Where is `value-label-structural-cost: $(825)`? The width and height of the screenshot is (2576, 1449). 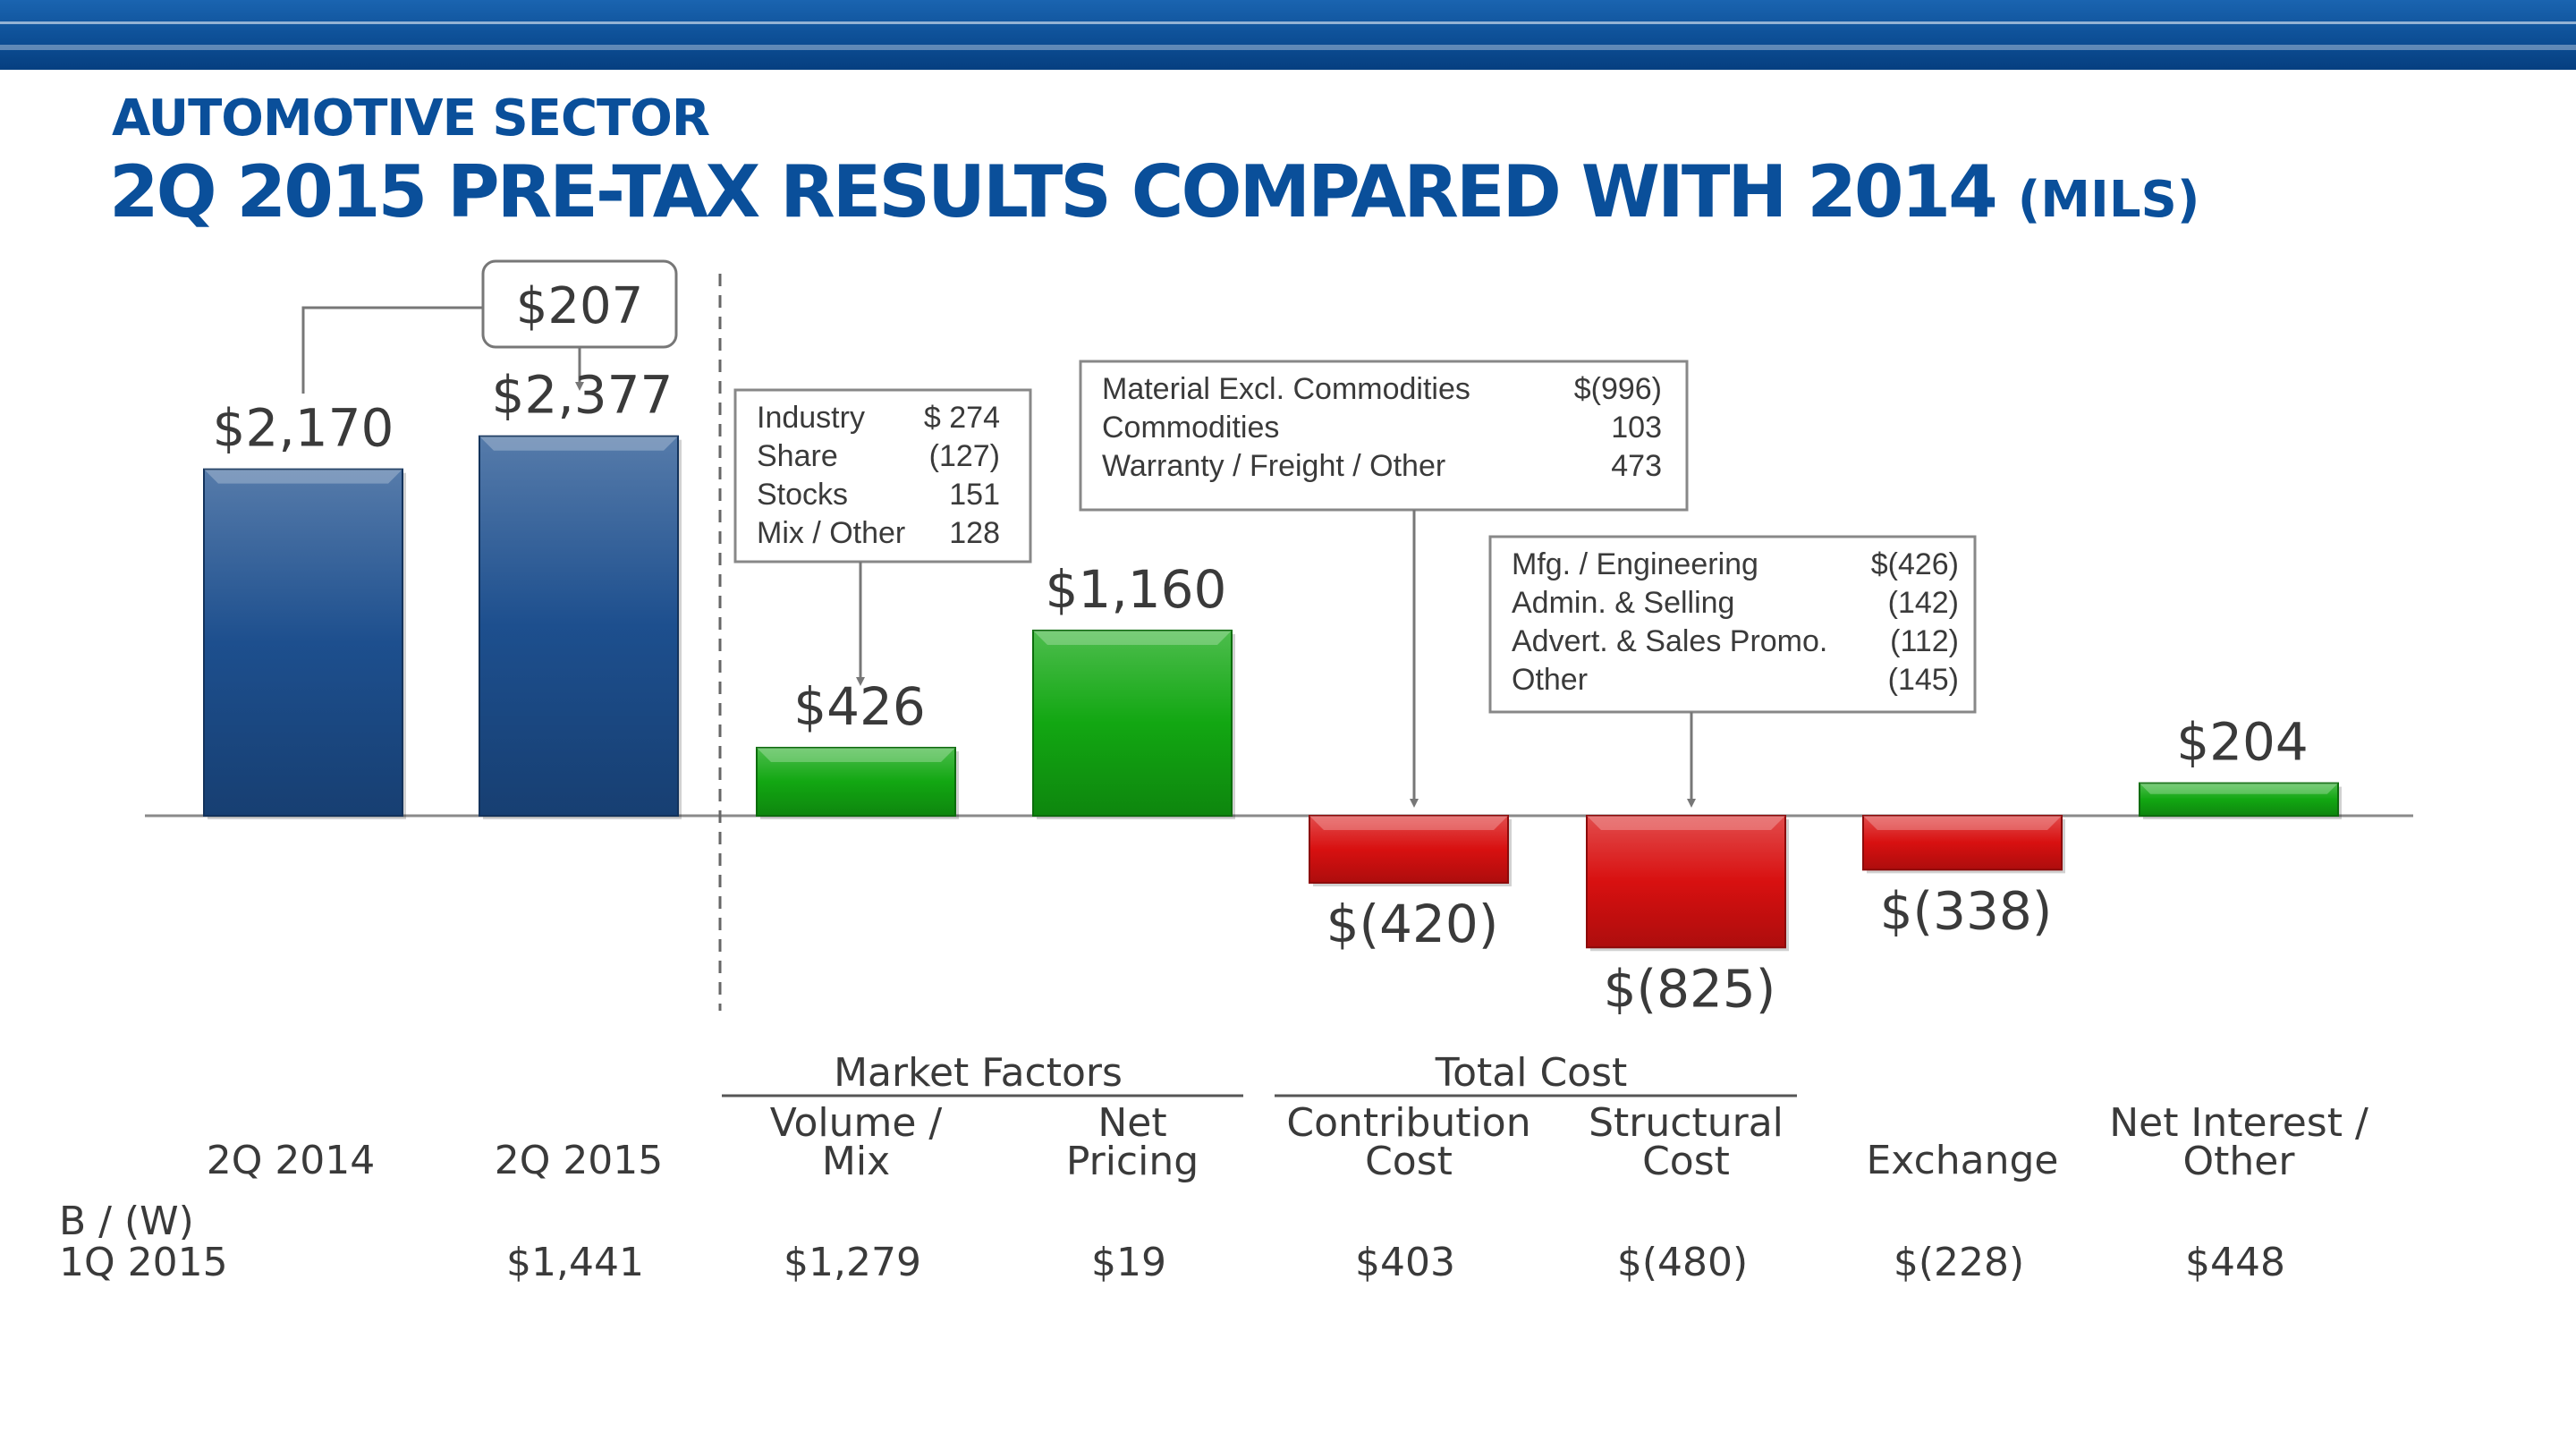 value-label-structural-cost: $(825) is located at coordinates (1690, 988).